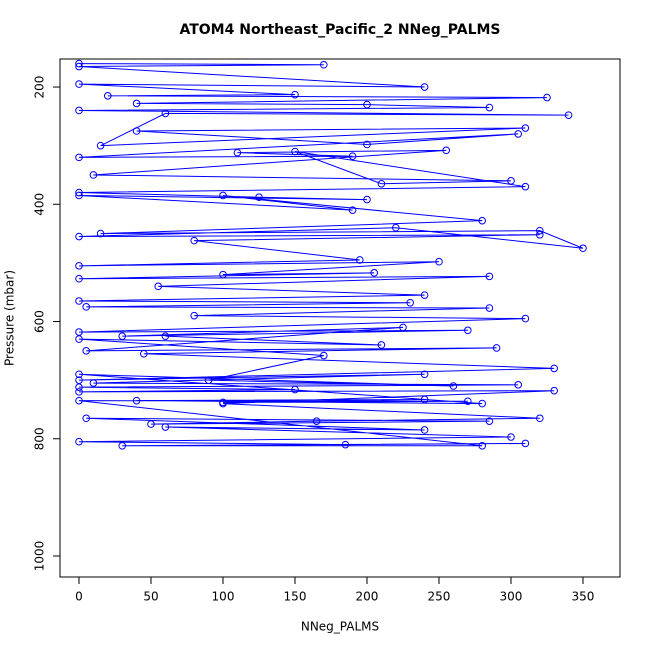 The height and width of the screenshot is (654, 650). What do you see at coordinates (439, 597) in the screenshot?
I see `x-tick-label: 250` at bounding box center [439, 597].